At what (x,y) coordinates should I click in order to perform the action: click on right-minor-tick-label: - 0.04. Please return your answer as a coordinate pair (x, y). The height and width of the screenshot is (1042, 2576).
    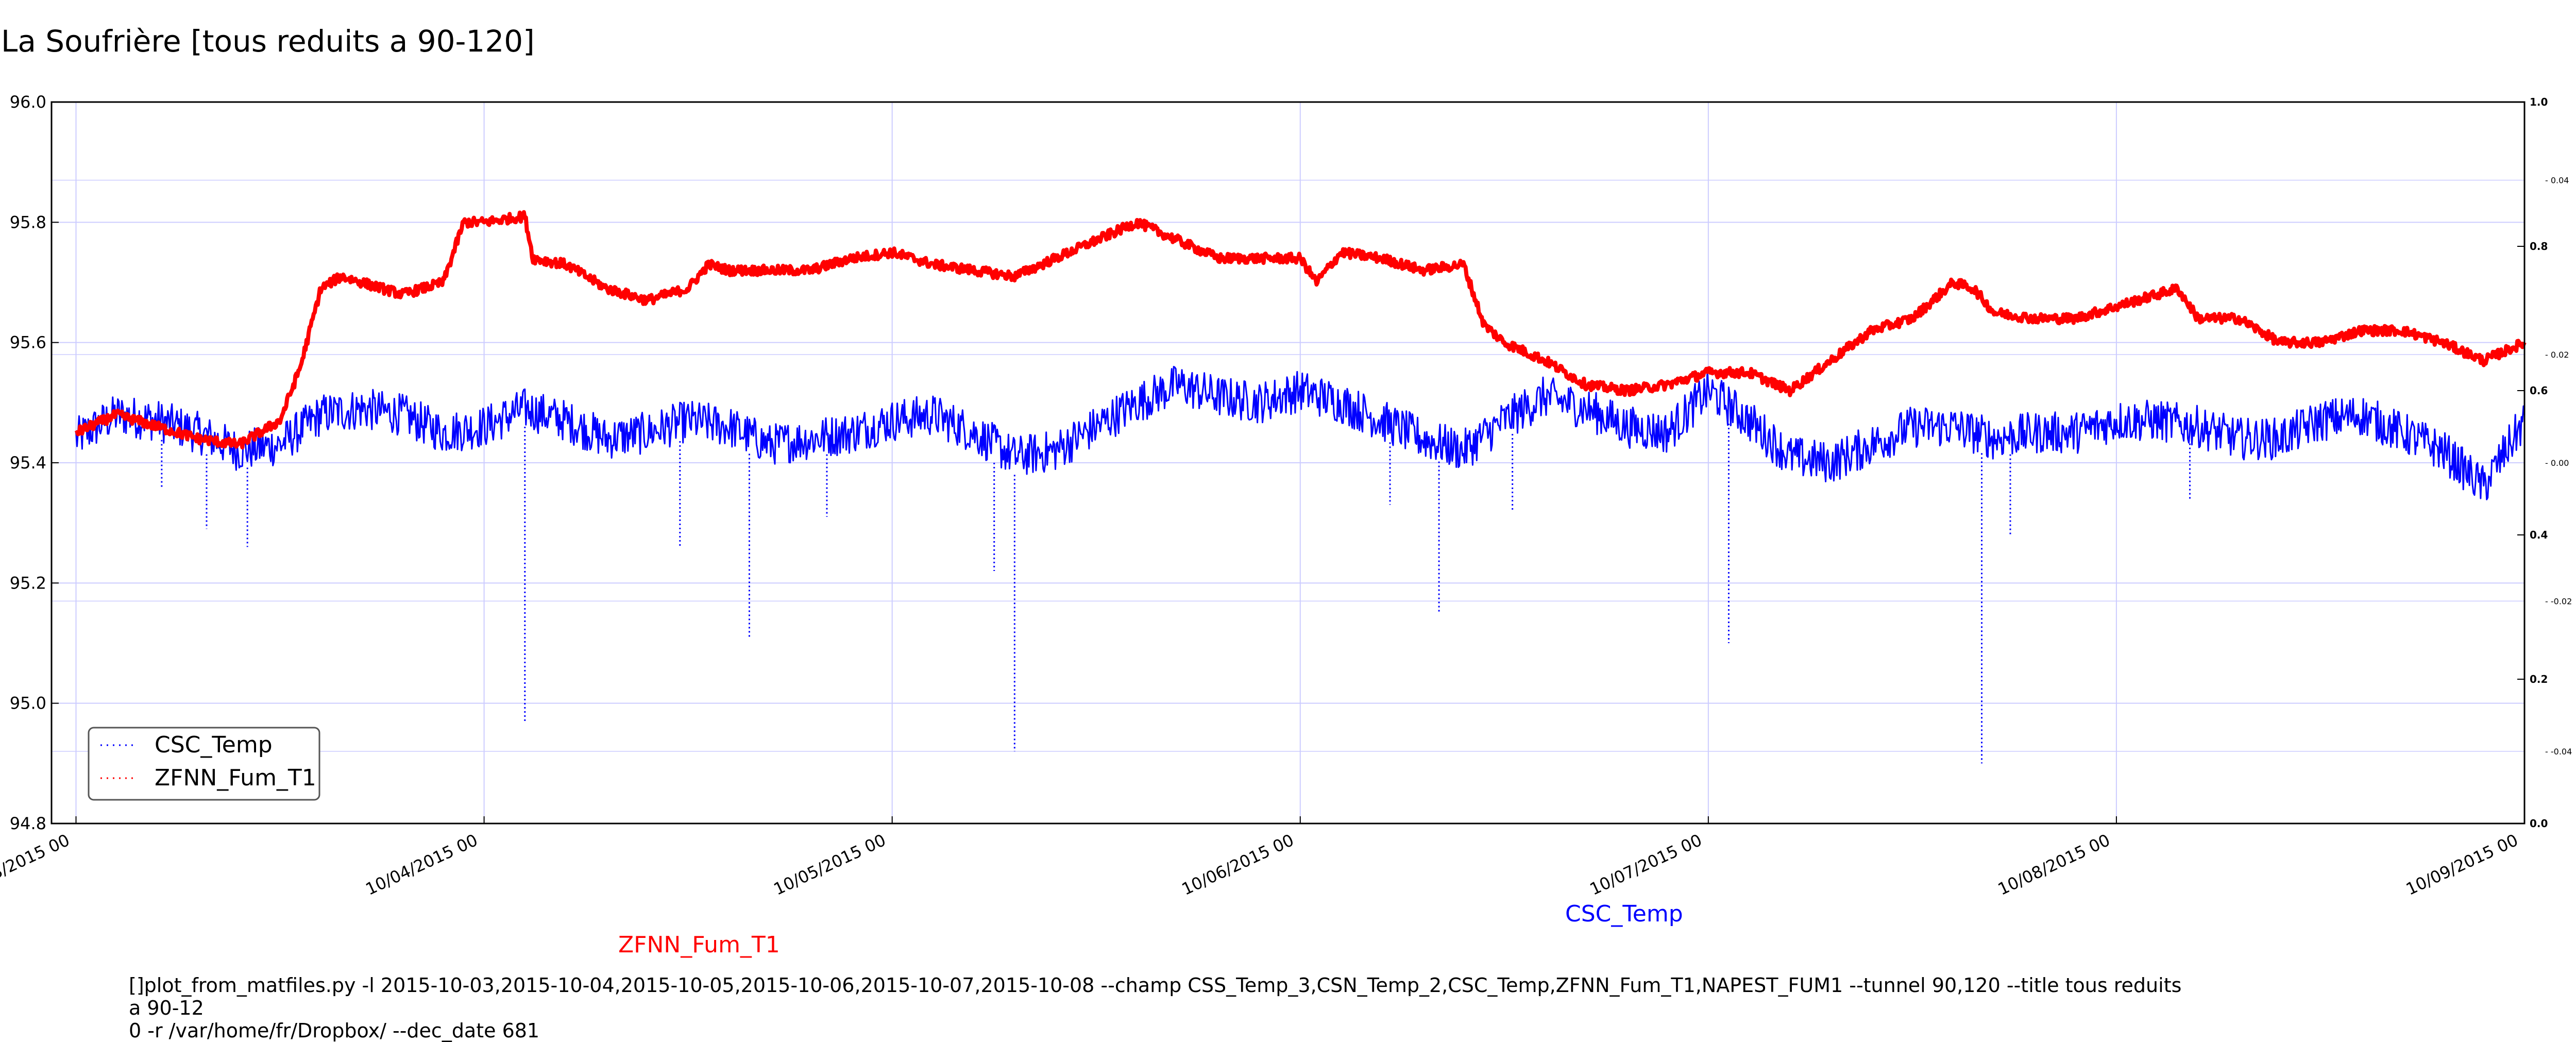
    Looking at the image, I should click on (2557, 181).